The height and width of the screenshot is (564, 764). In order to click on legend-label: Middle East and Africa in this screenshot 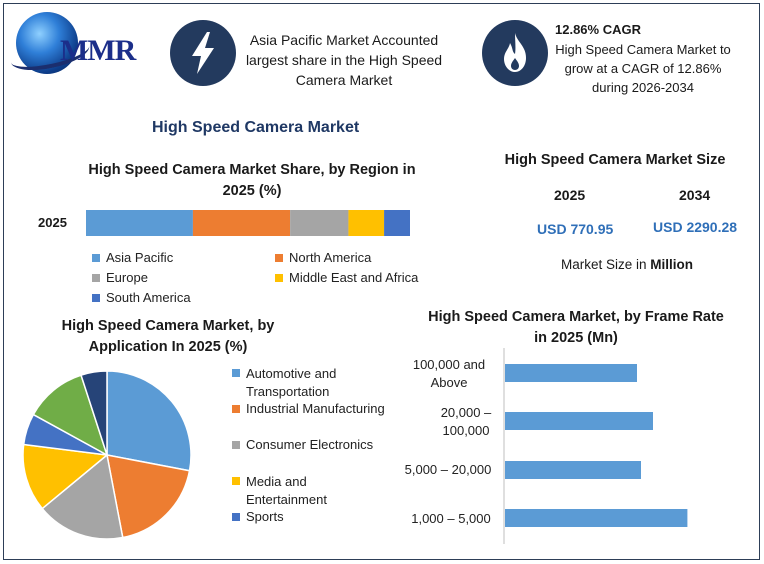, I will do `click(354, 277)`.